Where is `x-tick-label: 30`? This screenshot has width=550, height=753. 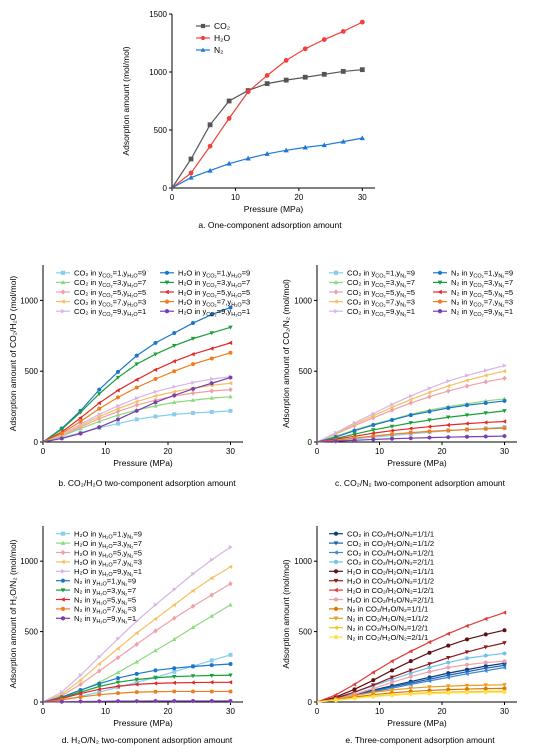 x-tick-label: 30 is located at coordinates (230, 451).